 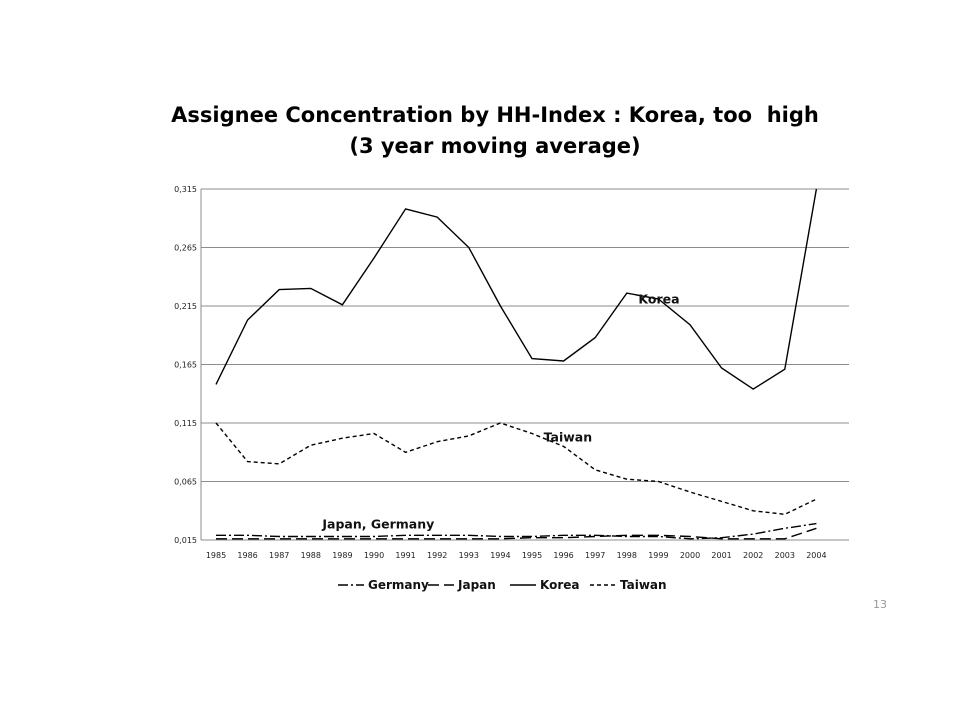 I want to click on y-tick-label: 0,065, so click(x=185, y=482).